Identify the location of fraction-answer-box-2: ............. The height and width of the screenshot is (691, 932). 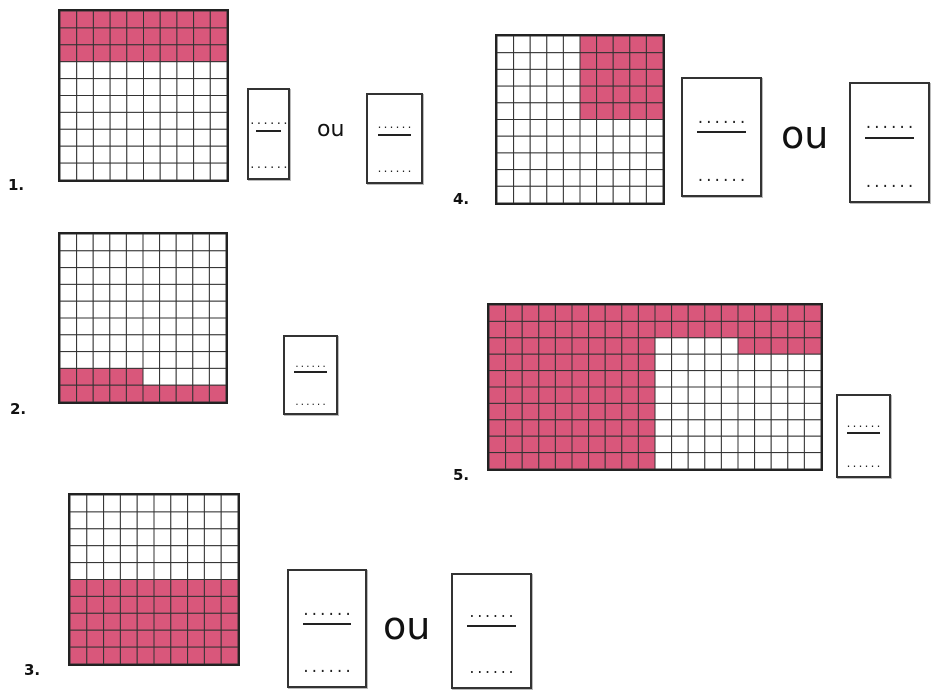
(310, 375).